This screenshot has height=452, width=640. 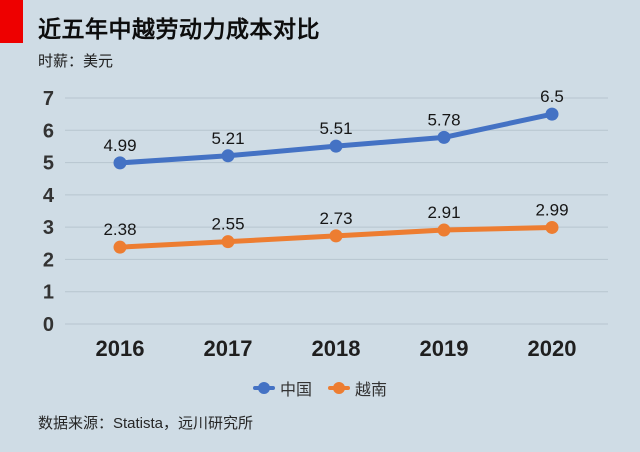 What do you see at coordinates (336, 348) in the screenshot?
I see `x-axis-tick-label: 2018` at bounding box center [336, 348].